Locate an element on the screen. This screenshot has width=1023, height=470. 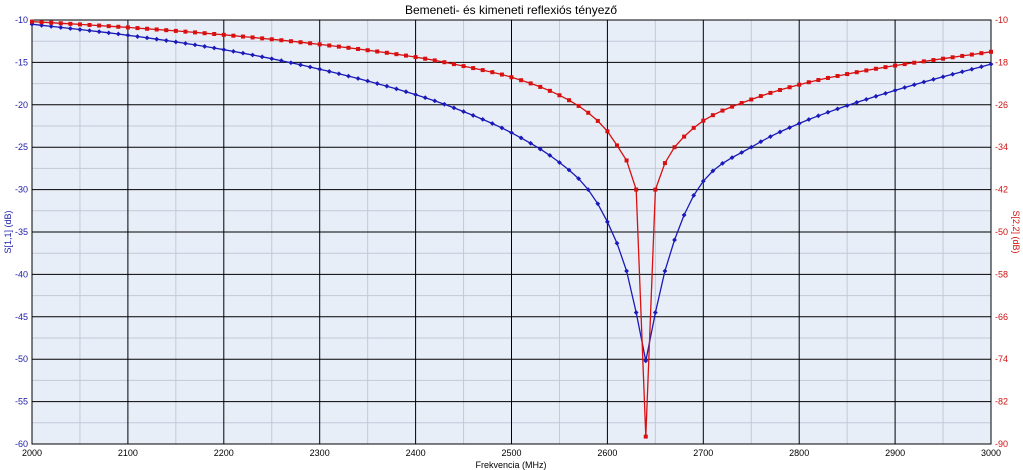
x-tick-label: 2100 is located at coordinates (128, 453).